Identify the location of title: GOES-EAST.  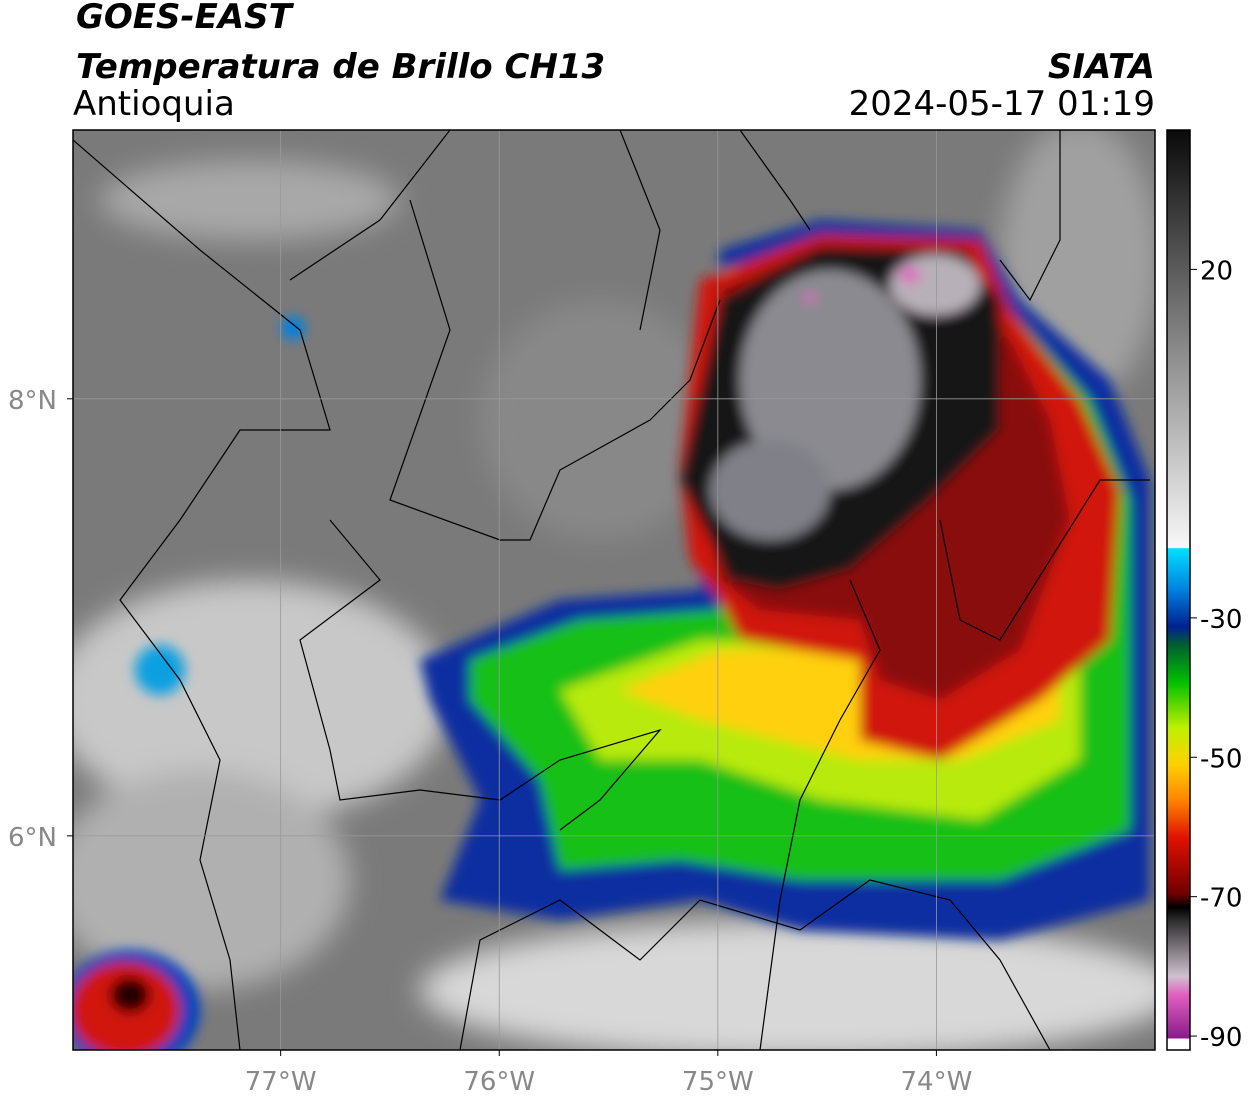
(185, 18).